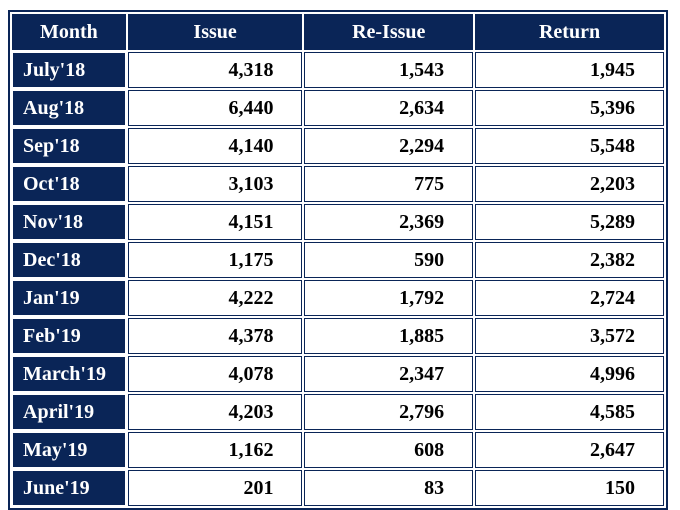 The image size is (680, 510). What do you see at coordinates (569, 70) in the screenshot?
I see `return-value-cell: 1,945` at bounding box center [569, 70].